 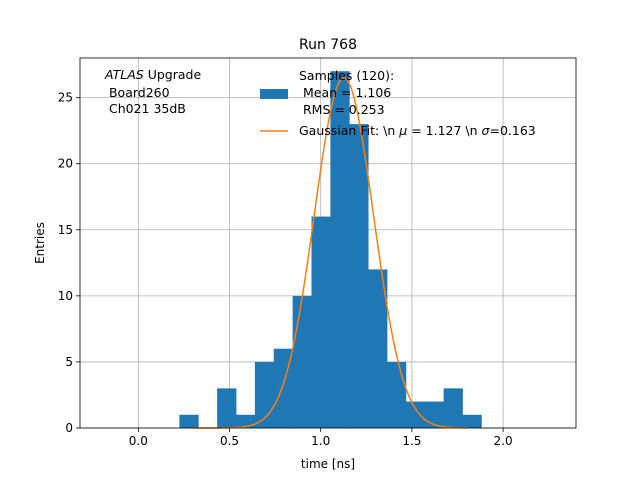 What do you see at coordinates (65, 164) in the screenshot?
I see `y-tick-label: 20` at bounding box center [65, 164].